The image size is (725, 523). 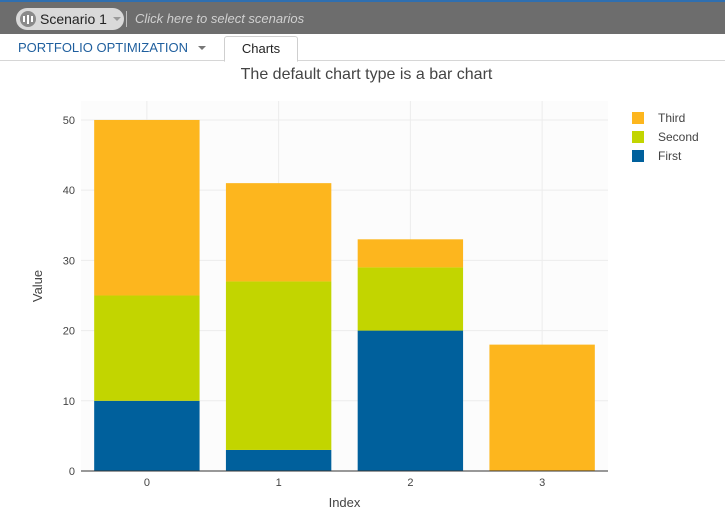 What do you see at coordinates (69, 191) in the screenshot?
I see `y-tick-label: 40` at bounding box center [69, 191].